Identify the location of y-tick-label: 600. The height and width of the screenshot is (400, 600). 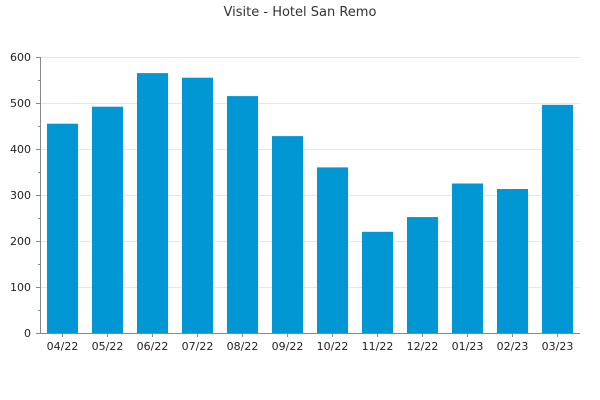
(20, 57).